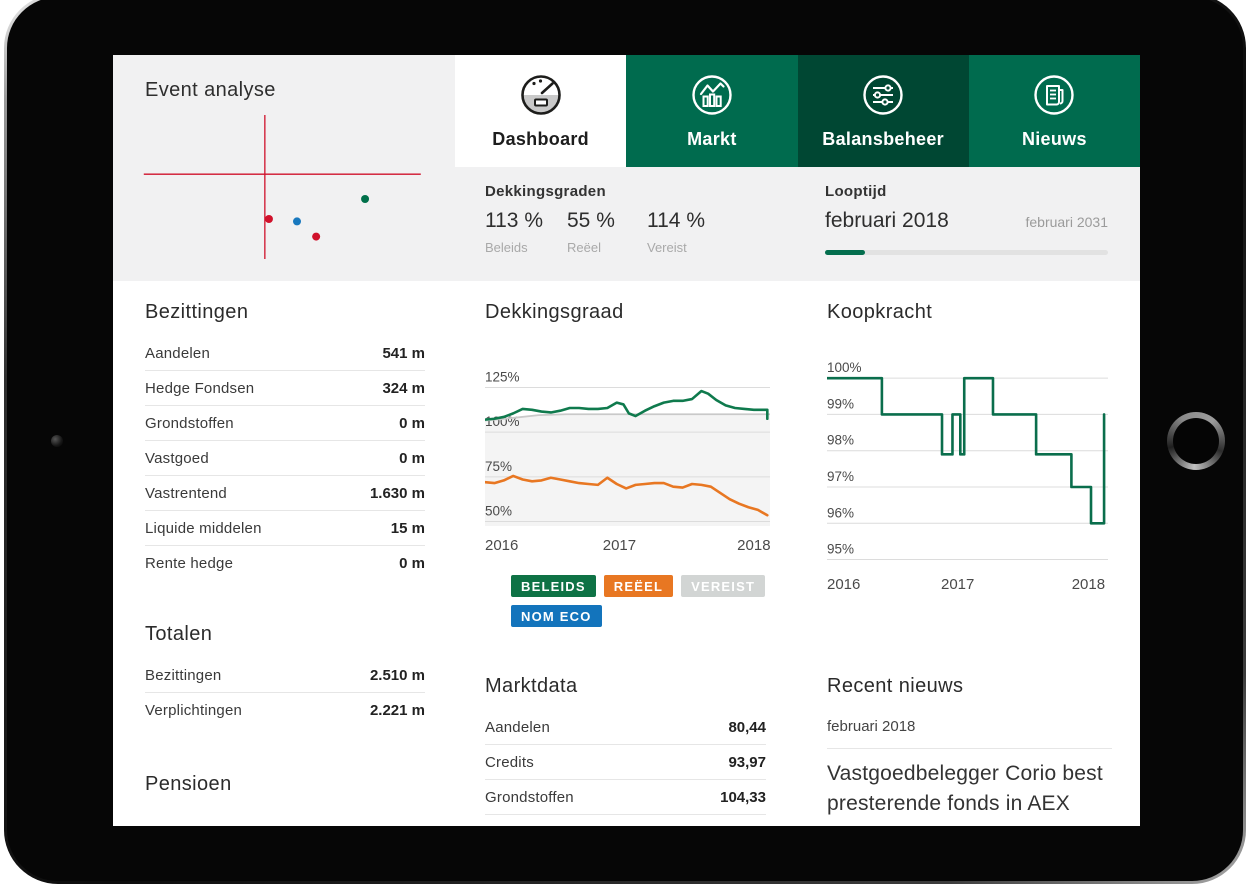 The width and height of the screenshot is (1249, 884). Describe the element at coordinates (210, 90) in the screenshot. I see `event-analyse-title: Event analyse` at that location.